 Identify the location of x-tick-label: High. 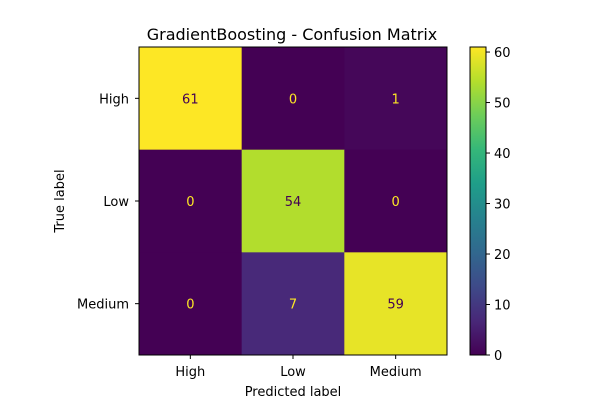
(190, 372).